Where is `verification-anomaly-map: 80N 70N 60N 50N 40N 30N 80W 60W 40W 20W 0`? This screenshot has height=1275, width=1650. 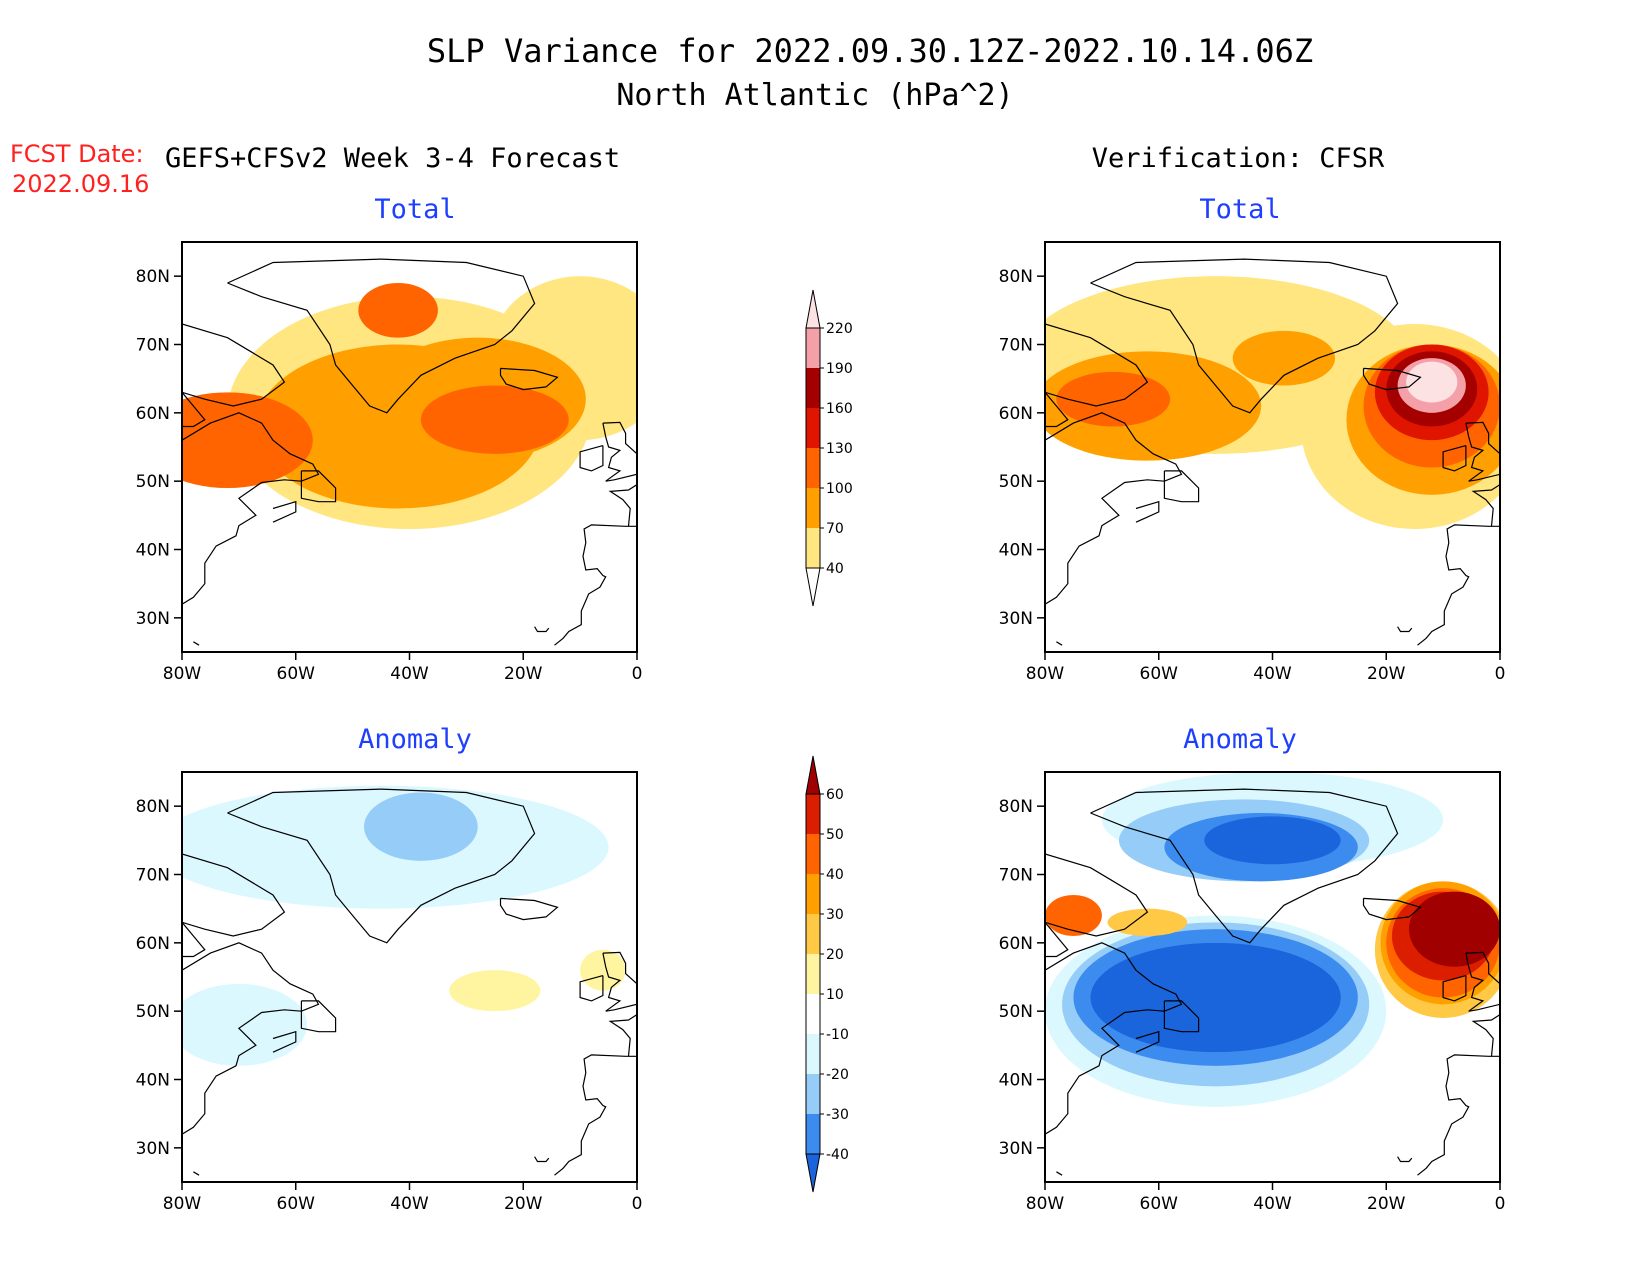
verification-anomaly-map: 80N 70N 60N 50N 40N 30N 80W 60W 40W 20W 0 is located at coordinates (1252, 992).